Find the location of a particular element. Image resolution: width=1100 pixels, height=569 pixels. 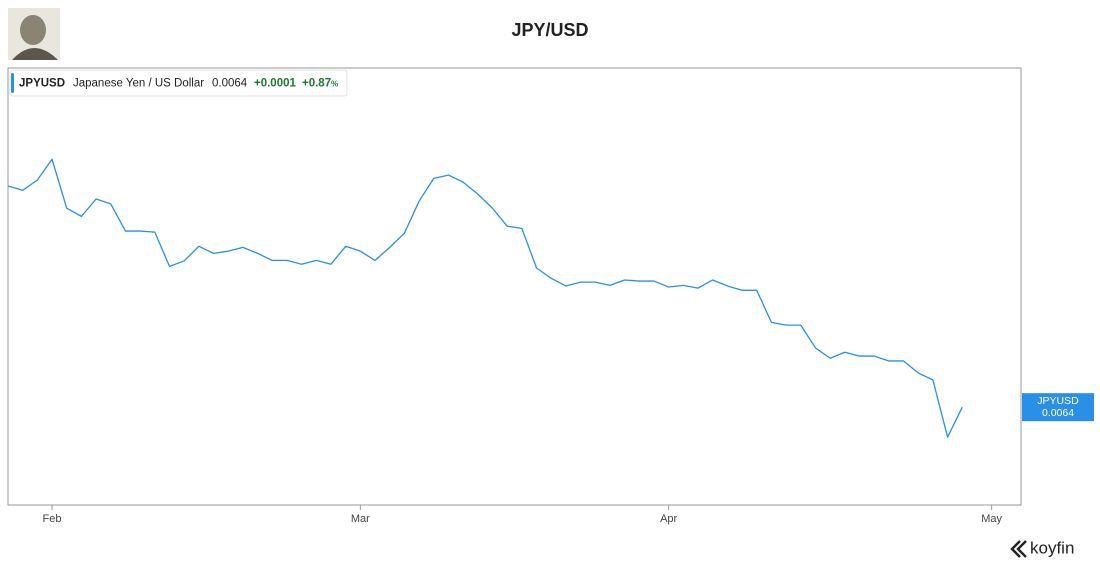

legend-value: 0.0064 is located at coordinates (230, 84).